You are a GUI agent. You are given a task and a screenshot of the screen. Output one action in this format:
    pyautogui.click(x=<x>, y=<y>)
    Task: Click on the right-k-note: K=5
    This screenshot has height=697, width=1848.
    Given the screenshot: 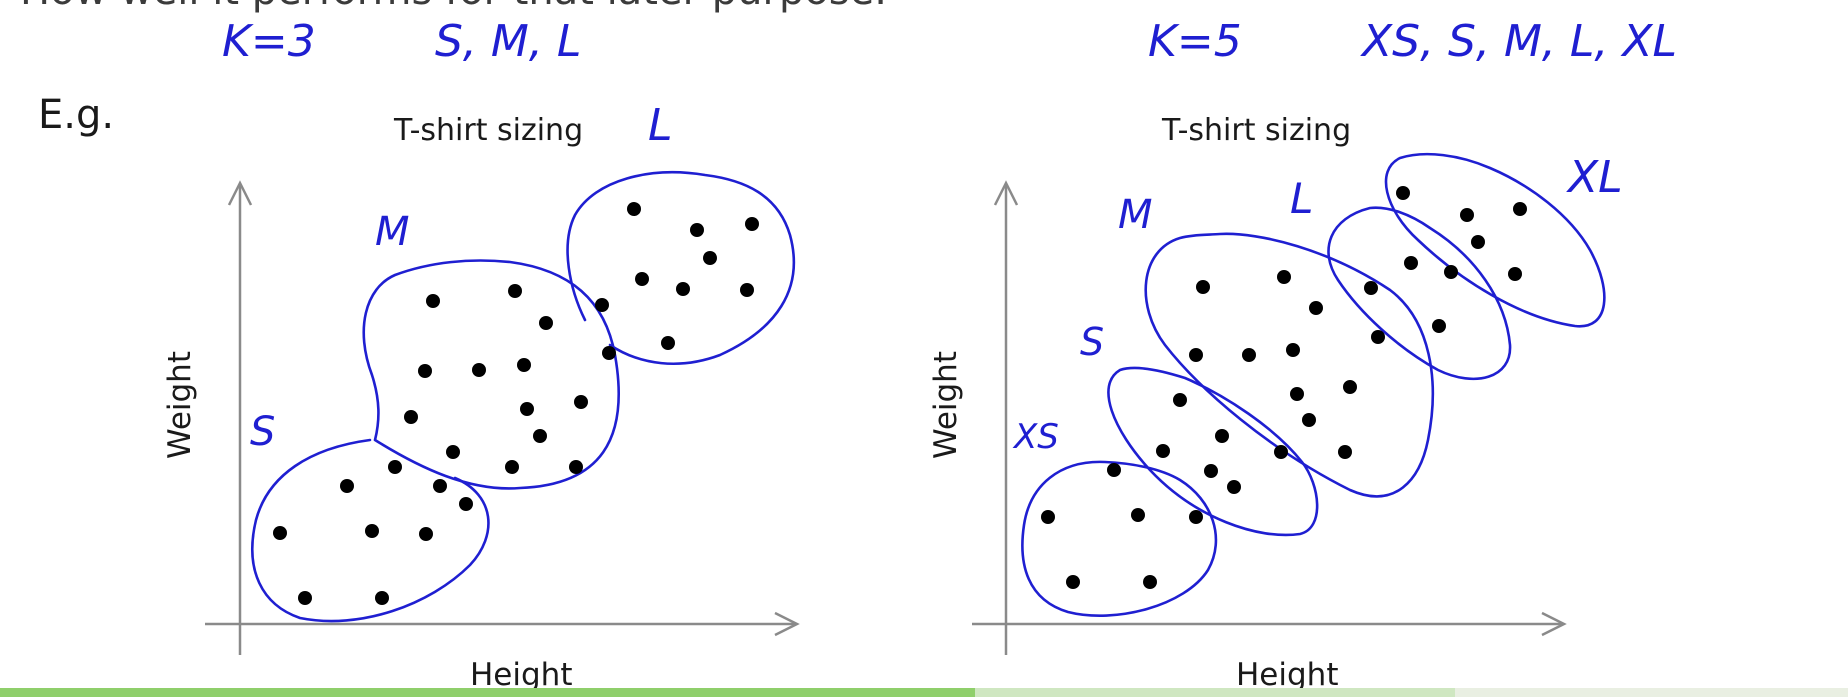 What is the action you would take?
    pyautogui.click(x=1195, y=41)
    